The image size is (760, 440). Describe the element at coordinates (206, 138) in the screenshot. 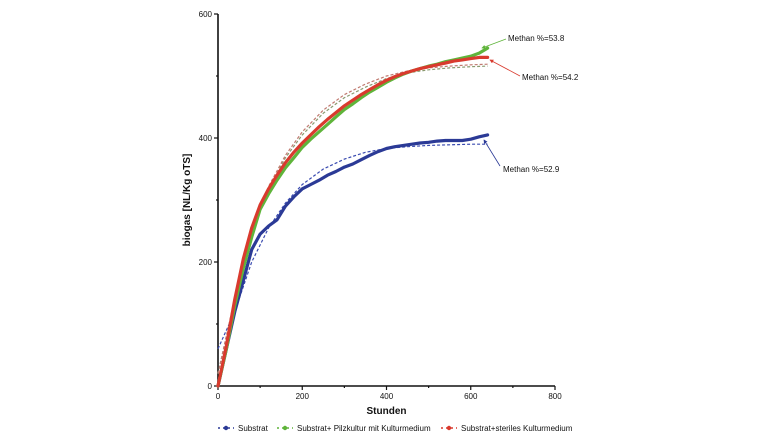

I see `y-tick-label: 400` at that location.